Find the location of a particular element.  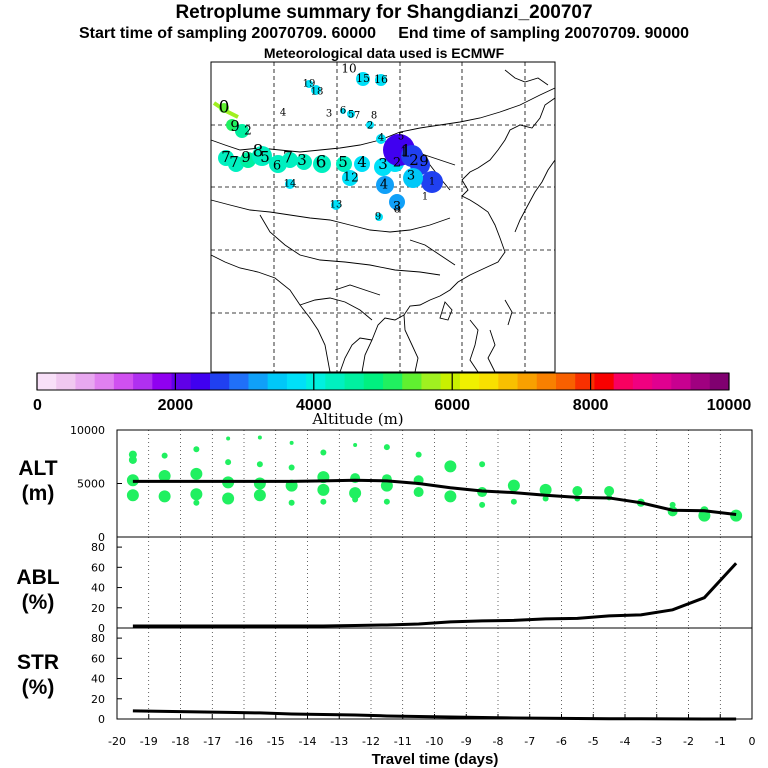

abl-label-2: (%) is located at coordinates (38, 602).